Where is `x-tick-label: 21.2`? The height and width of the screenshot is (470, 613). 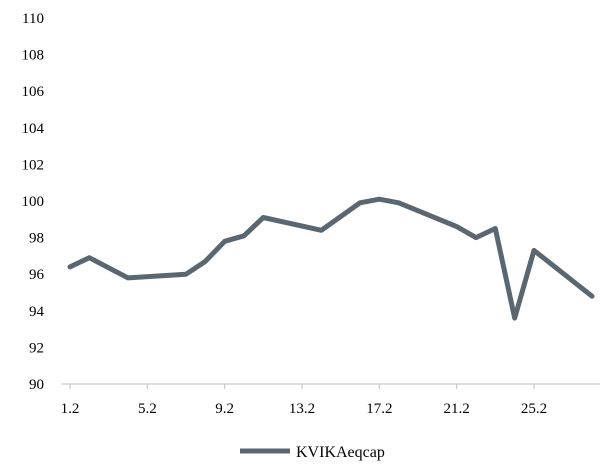 x-tick-label: 21.2 is located at coordinates (457, 409).